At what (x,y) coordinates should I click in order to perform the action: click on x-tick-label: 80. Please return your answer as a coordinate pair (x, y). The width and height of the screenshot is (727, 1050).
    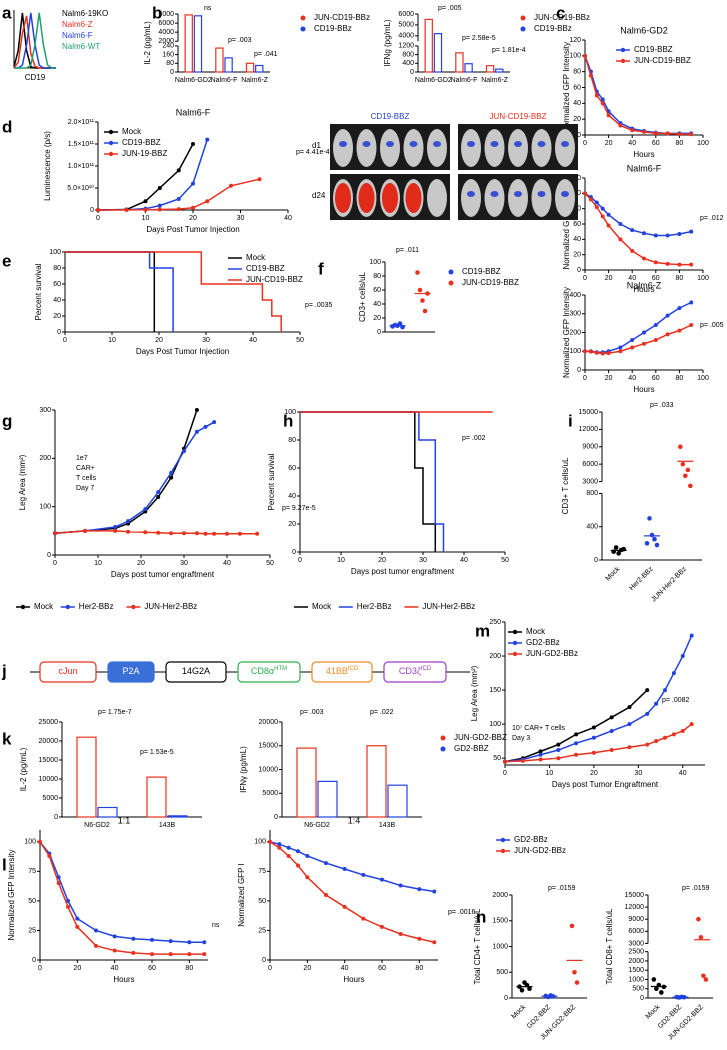
    Looking at the image, I should click on (189, 968).